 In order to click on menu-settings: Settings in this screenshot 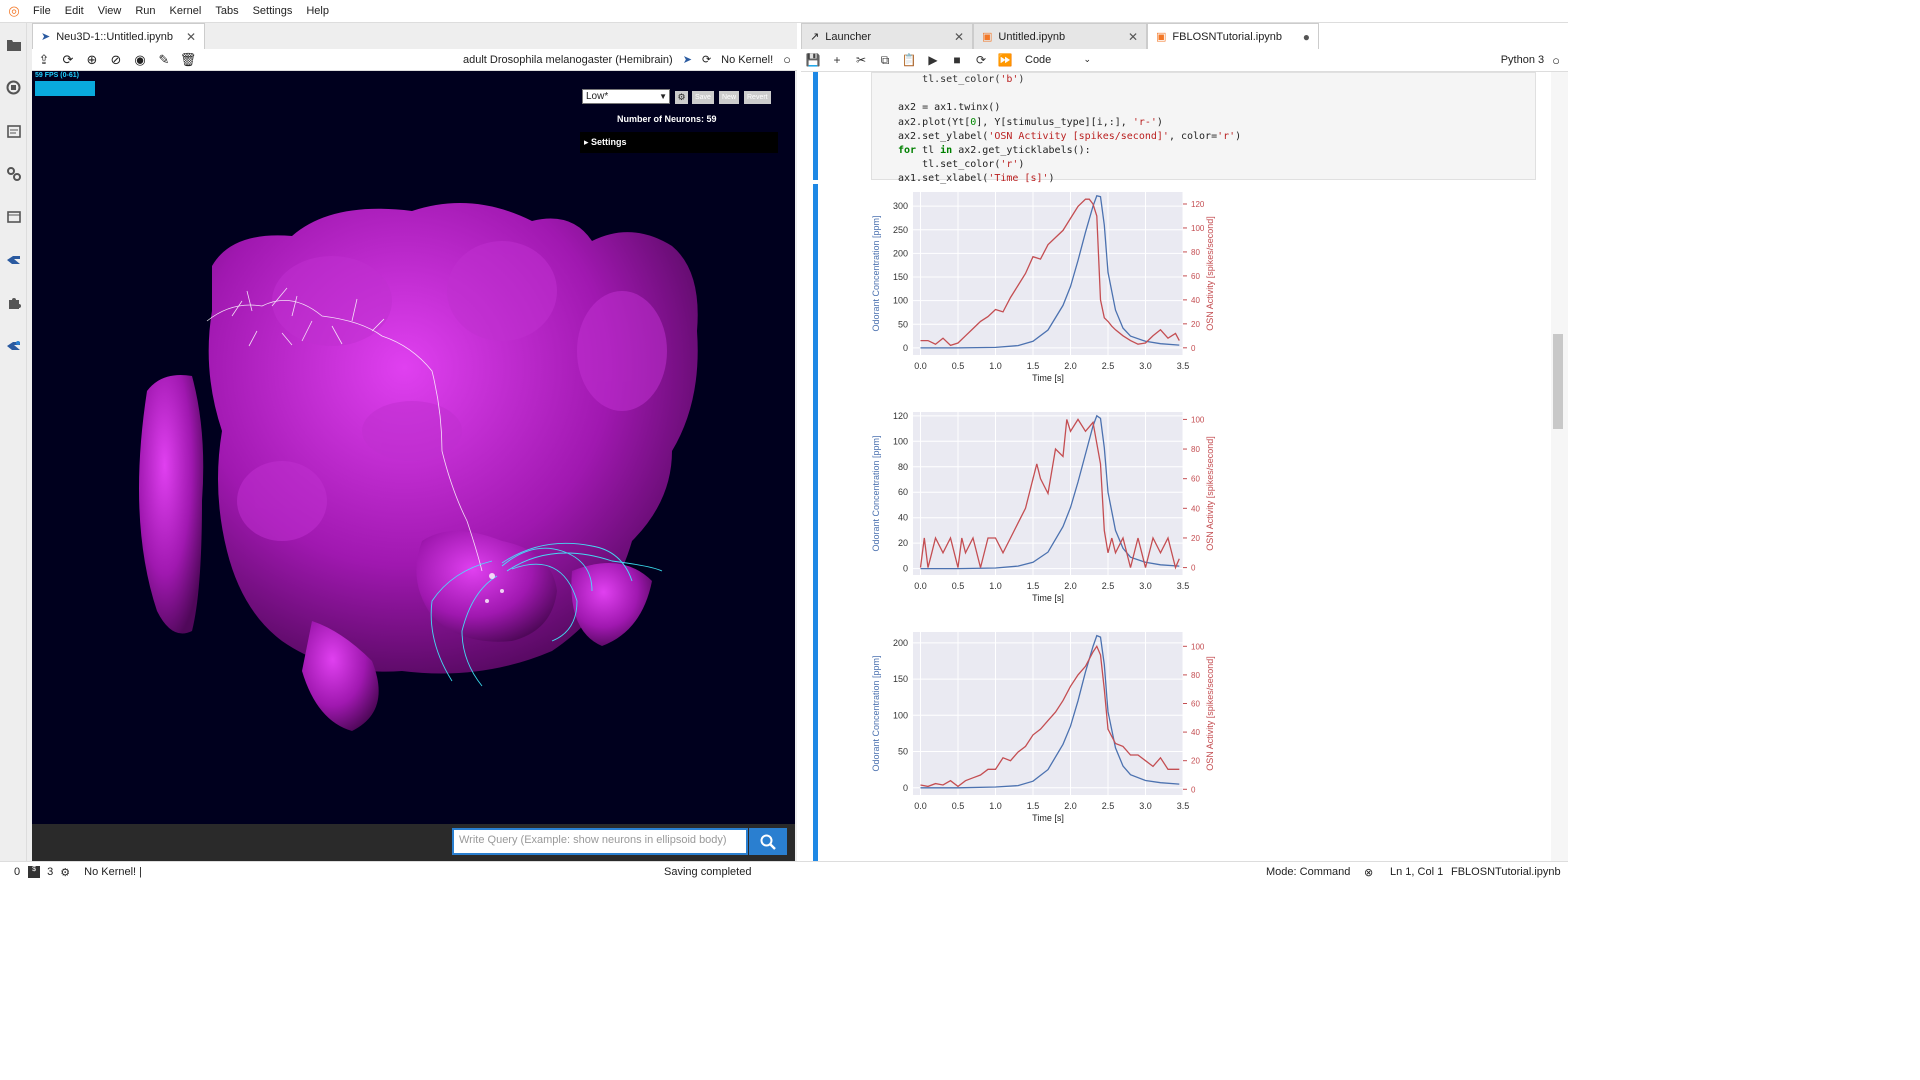, I will do `click(272, 11)`.